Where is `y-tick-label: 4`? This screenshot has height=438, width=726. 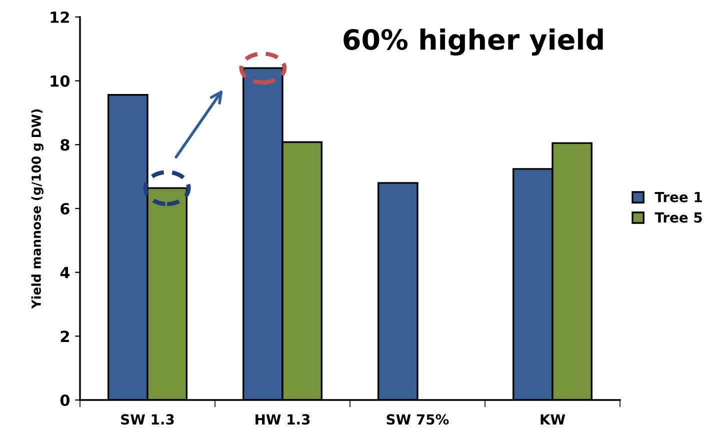 y-tick-label: 4 is located at coordinates (65, 272).